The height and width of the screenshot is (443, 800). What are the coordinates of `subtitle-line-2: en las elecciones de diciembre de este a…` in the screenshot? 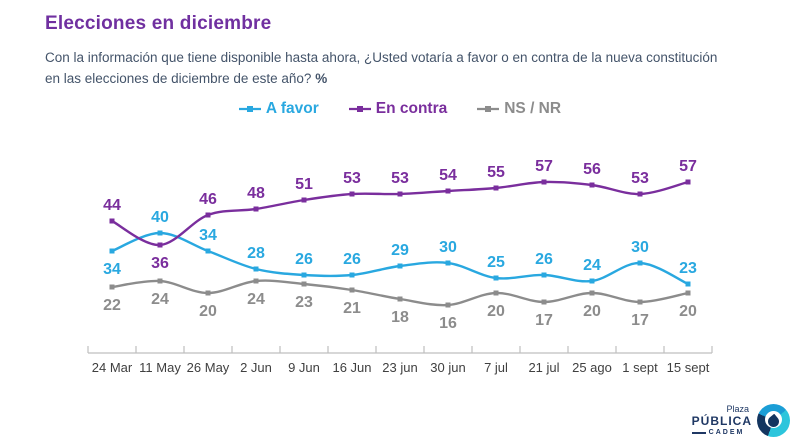 It's located at (178, 78).